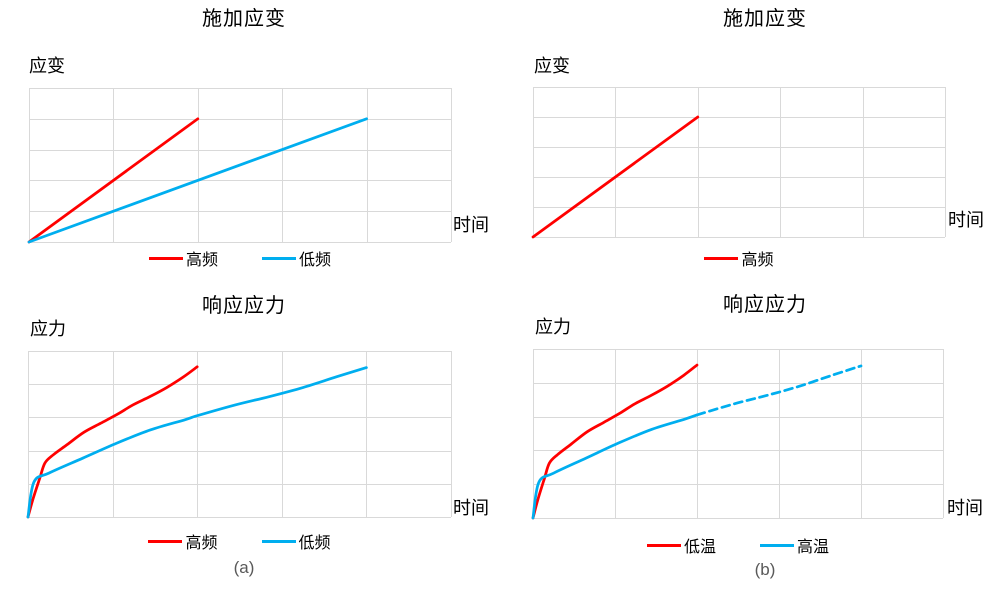 The width and height of the screenshot is (1001, 612). I want to click on legend-item: 高温, so click(794, 545).